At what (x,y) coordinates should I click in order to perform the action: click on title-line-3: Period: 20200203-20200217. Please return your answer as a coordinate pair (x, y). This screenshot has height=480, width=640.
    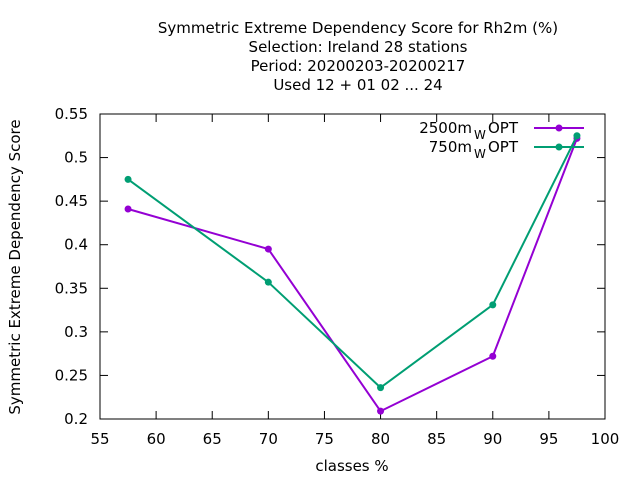
    Looking at the image, I should click on (358, 66).